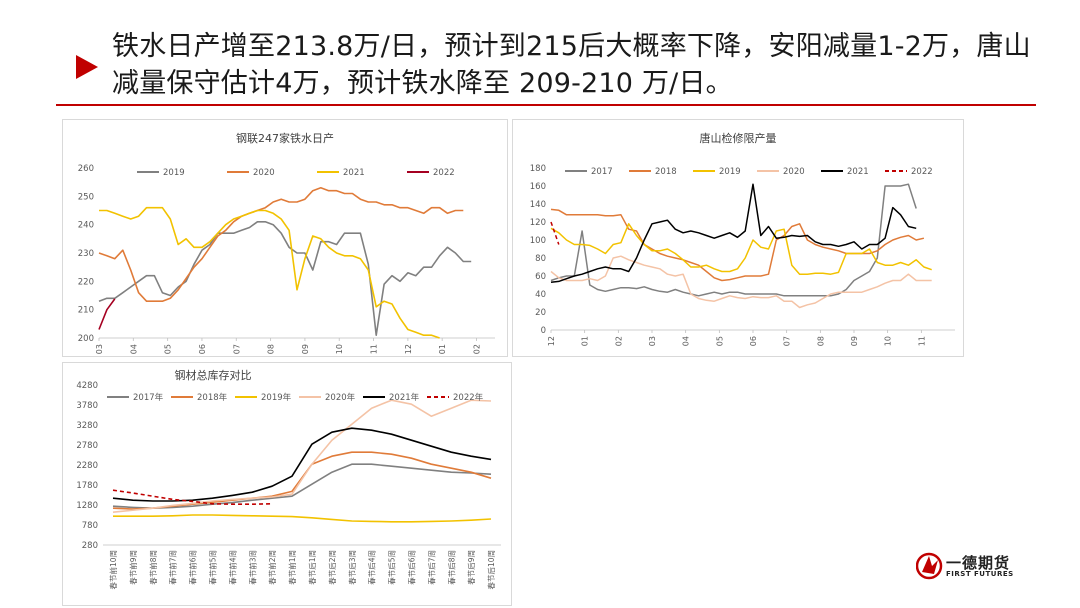 This screenshot has height=608, width=1080. What do you see at coordinates (332, 567) in the screenshot?
I see `x-tick-label: 春节后2周` at bounding box center [332, 567].